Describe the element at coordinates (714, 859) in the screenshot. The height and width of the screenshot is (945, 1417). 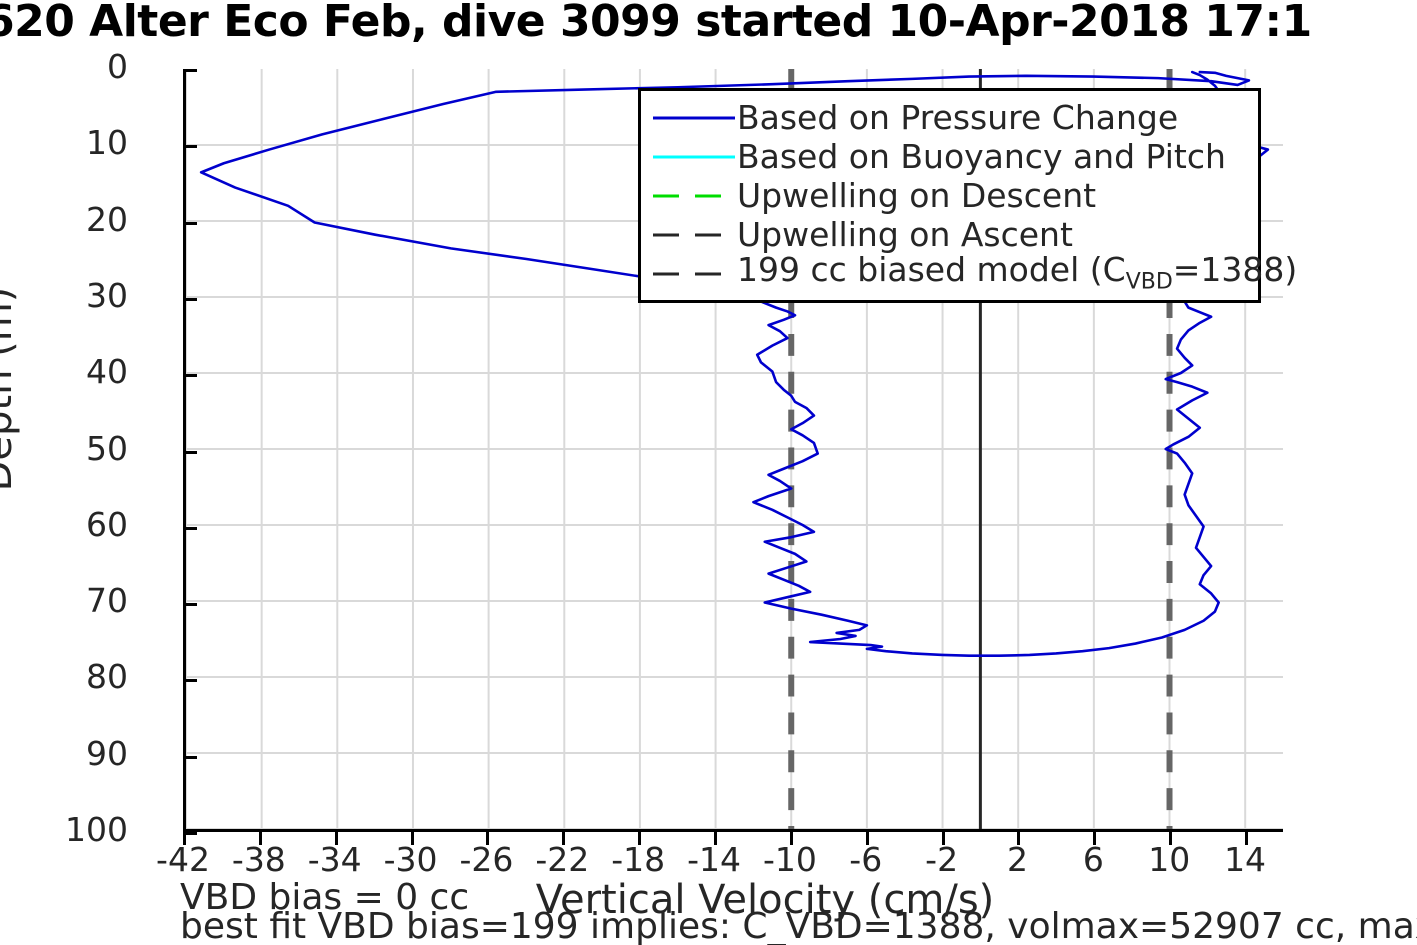
I see `x-tick-label: -14` at that location.